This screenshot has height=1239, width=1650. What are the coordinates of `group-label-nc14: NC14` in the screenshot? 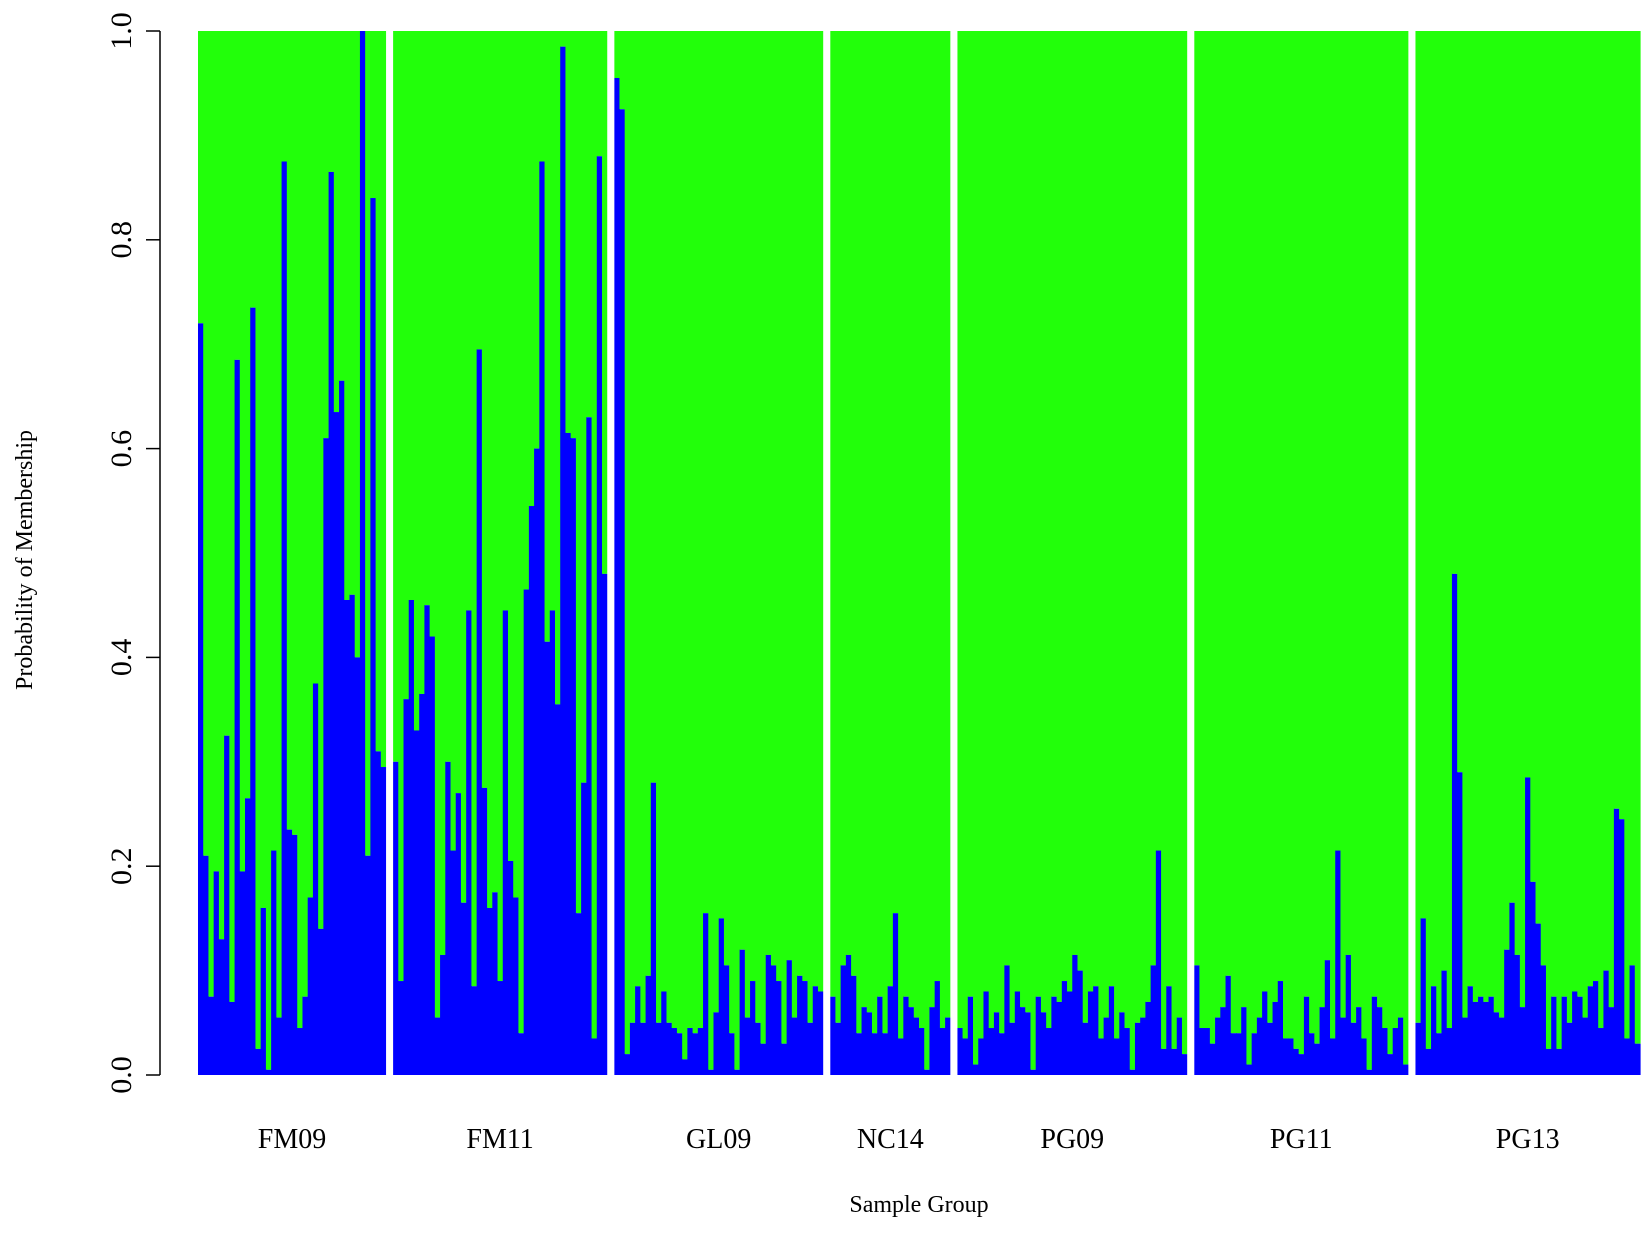 It's located at (890, 1139).